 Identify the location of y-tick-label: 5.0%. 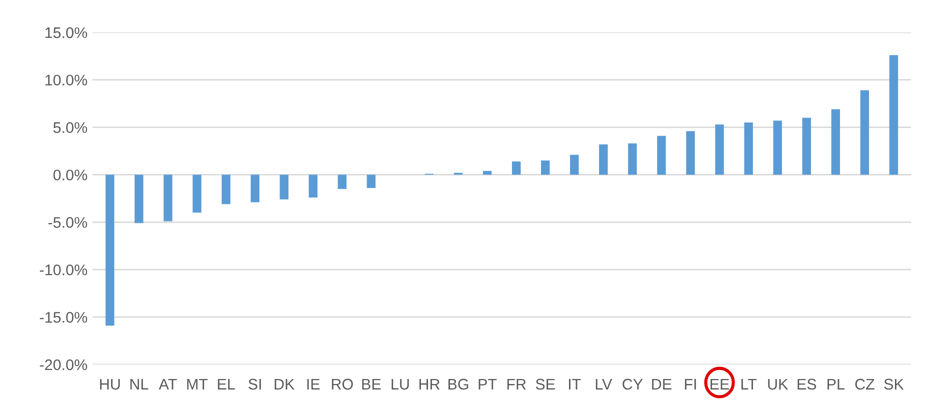
(70, 127).